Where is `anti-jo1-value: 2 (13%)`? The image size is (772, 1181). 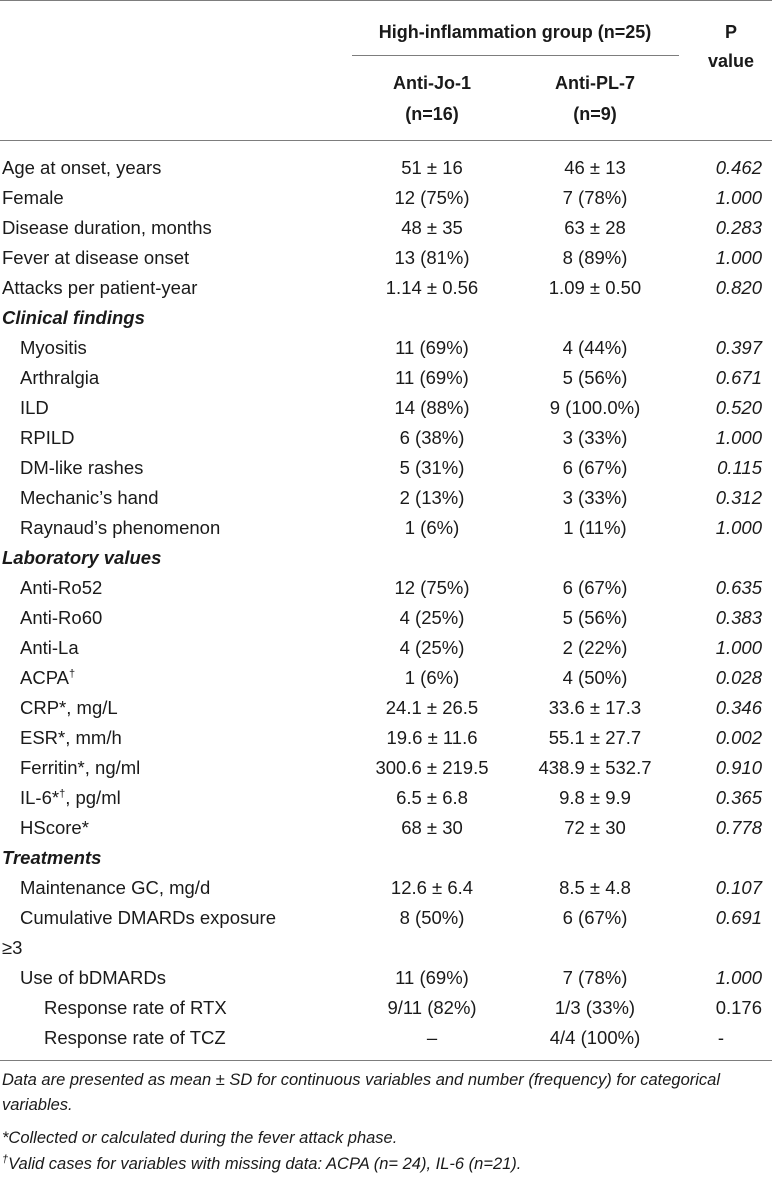 anti-jo1-value: 2 (13%) is located at coordinates (432, 497).